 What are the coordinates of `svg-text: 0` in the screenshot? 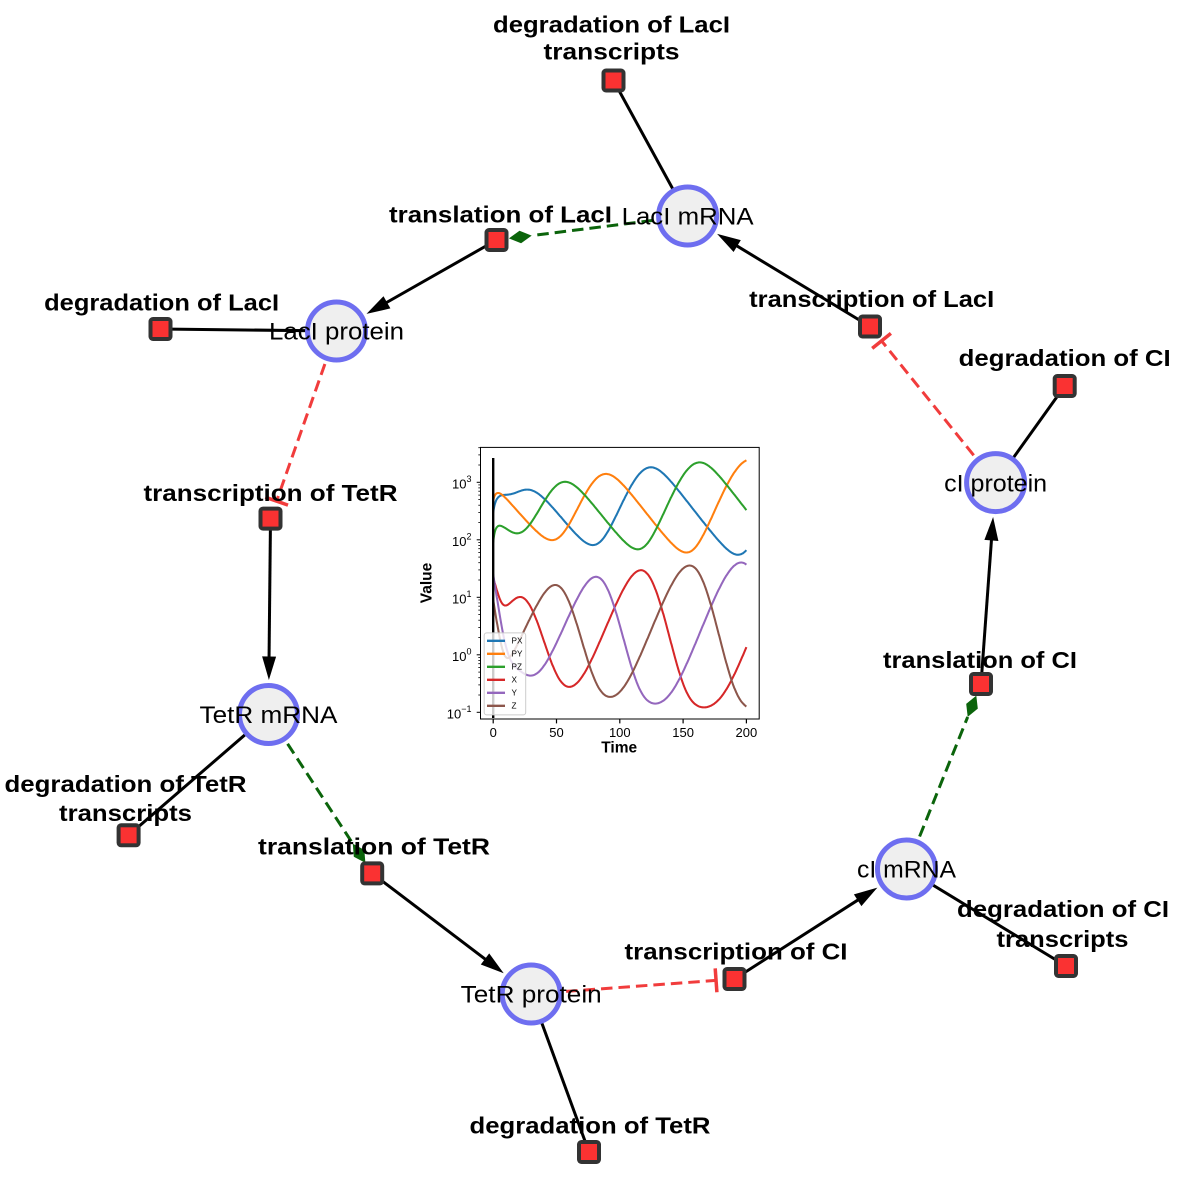 It's located at (493, 732).